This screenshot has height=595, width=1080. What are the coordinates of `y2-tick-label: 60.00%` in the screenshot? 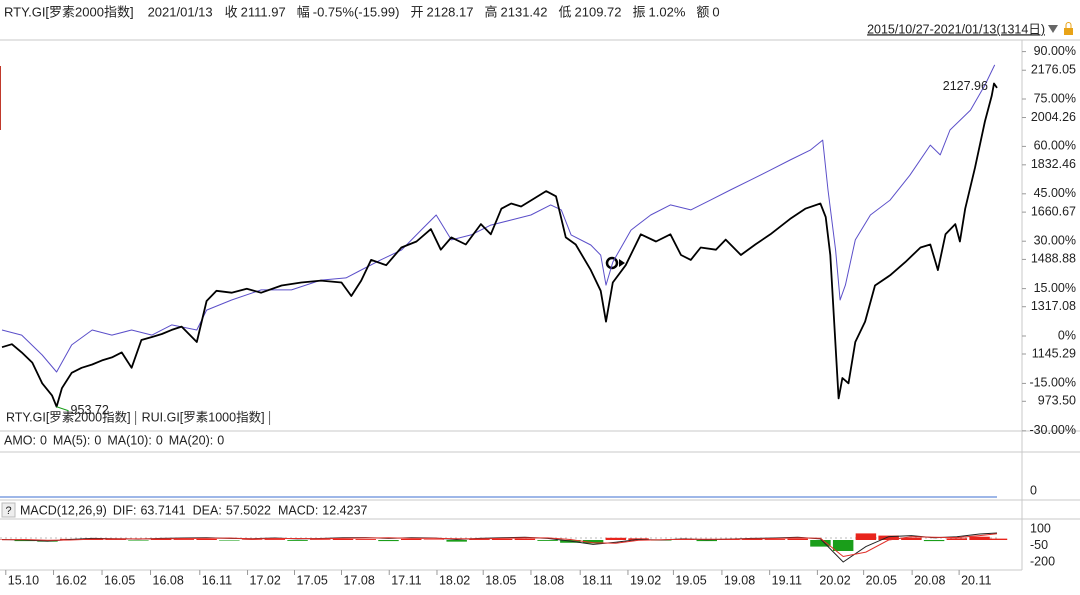 It's located at (1055, 146).